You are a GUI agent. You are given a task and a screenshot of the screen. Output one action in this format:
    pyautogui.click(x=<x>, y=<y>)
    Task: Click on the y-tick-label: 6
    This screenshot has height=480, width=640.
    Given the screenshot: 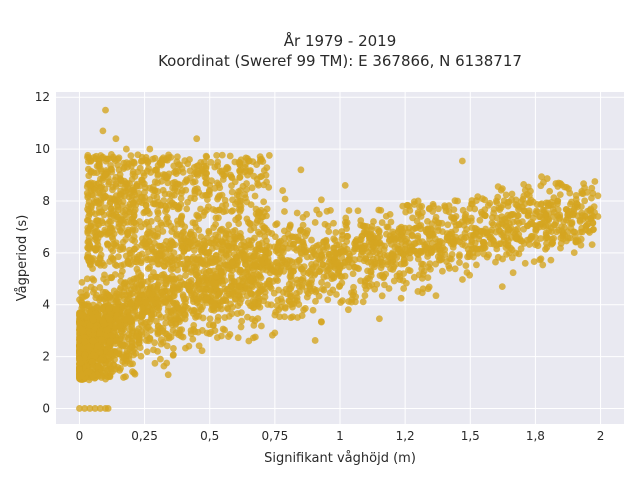 What is the action you would take?
    pyautogui.click(x=46, y=253)
    